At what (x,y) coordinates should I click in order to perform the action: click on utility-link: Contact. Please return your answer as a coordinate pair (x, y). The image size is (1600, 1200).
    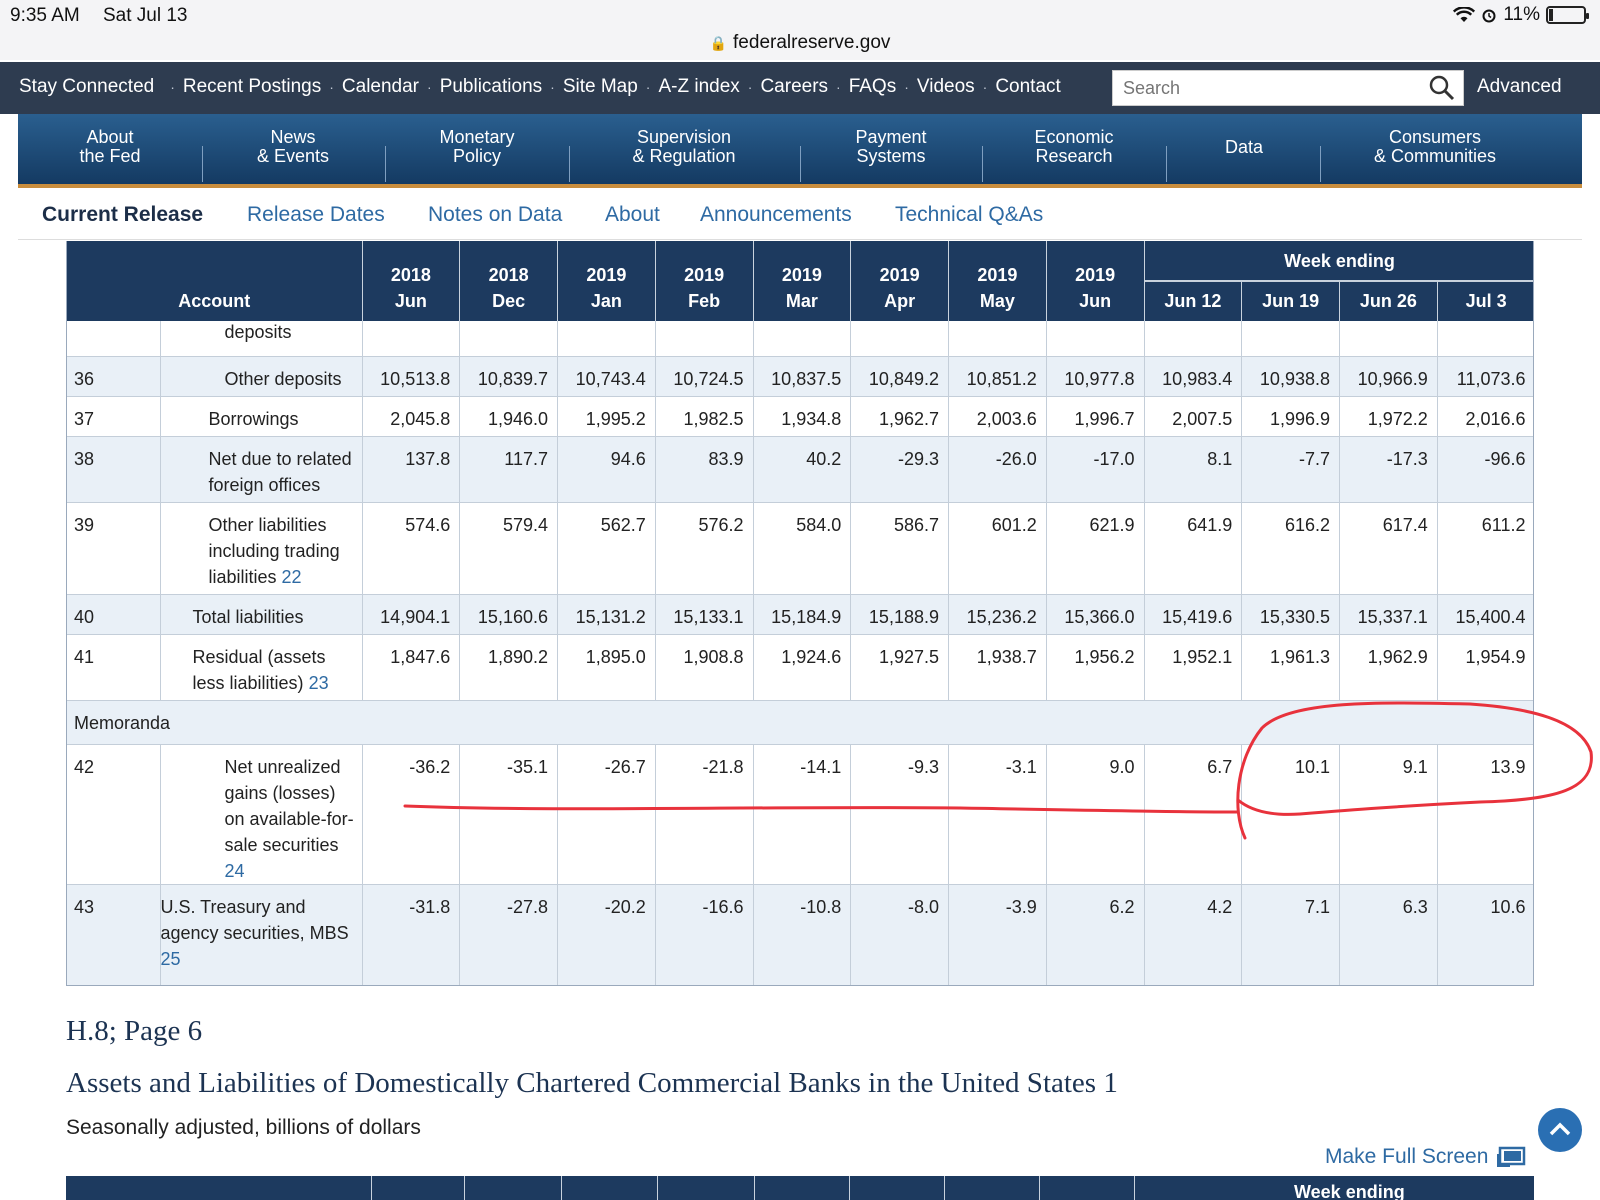
    Looking at the image, I should click on (1028, 86).